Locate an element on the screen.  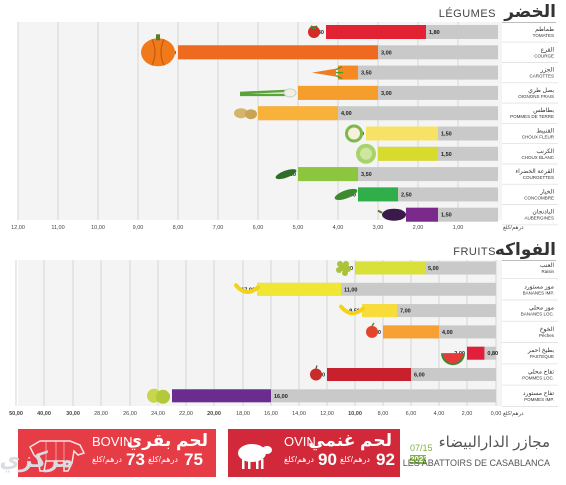
category-name-fr: CAROTTES is located at coordinates (541, 76).